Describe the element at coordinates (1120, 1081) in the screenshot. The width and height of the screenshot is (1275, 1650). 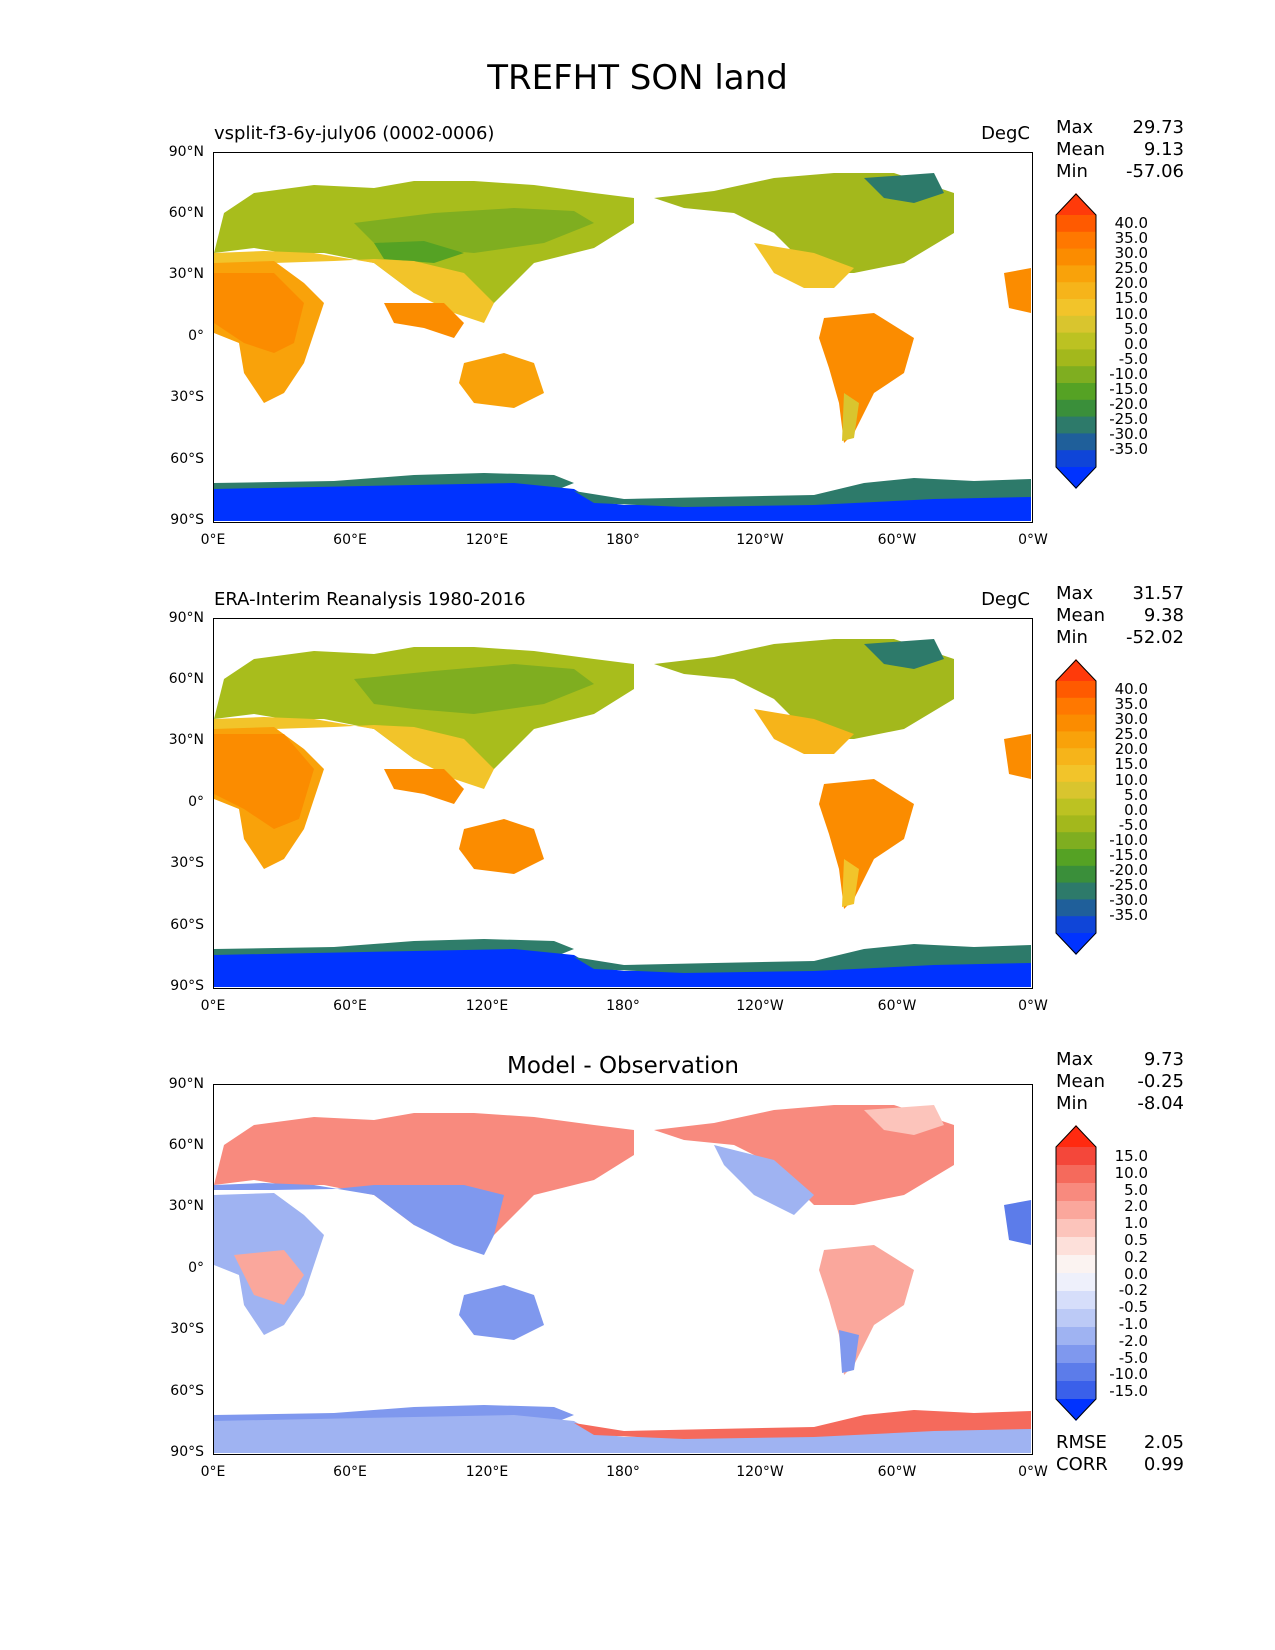
I see `stats-box-diff: Max 9.73 Mean -0.25 Min -8.04` at that location.